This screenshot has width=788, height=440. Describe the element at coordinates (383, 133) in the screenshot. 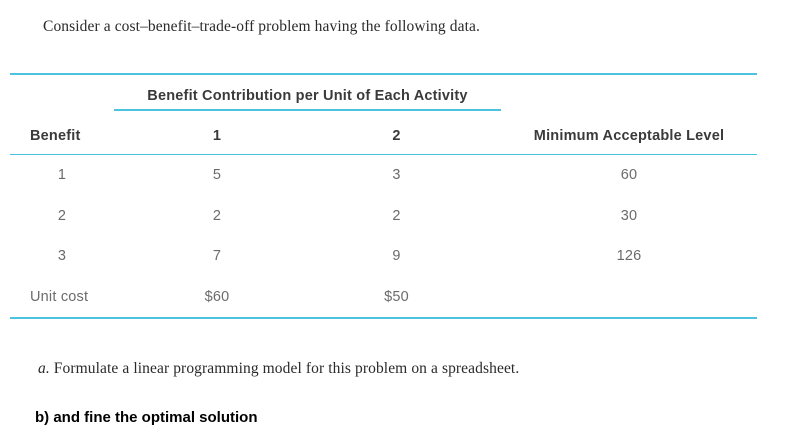

I see `column-header-row: Benefit 1 2 Minimum Acceptable Level` at that location.